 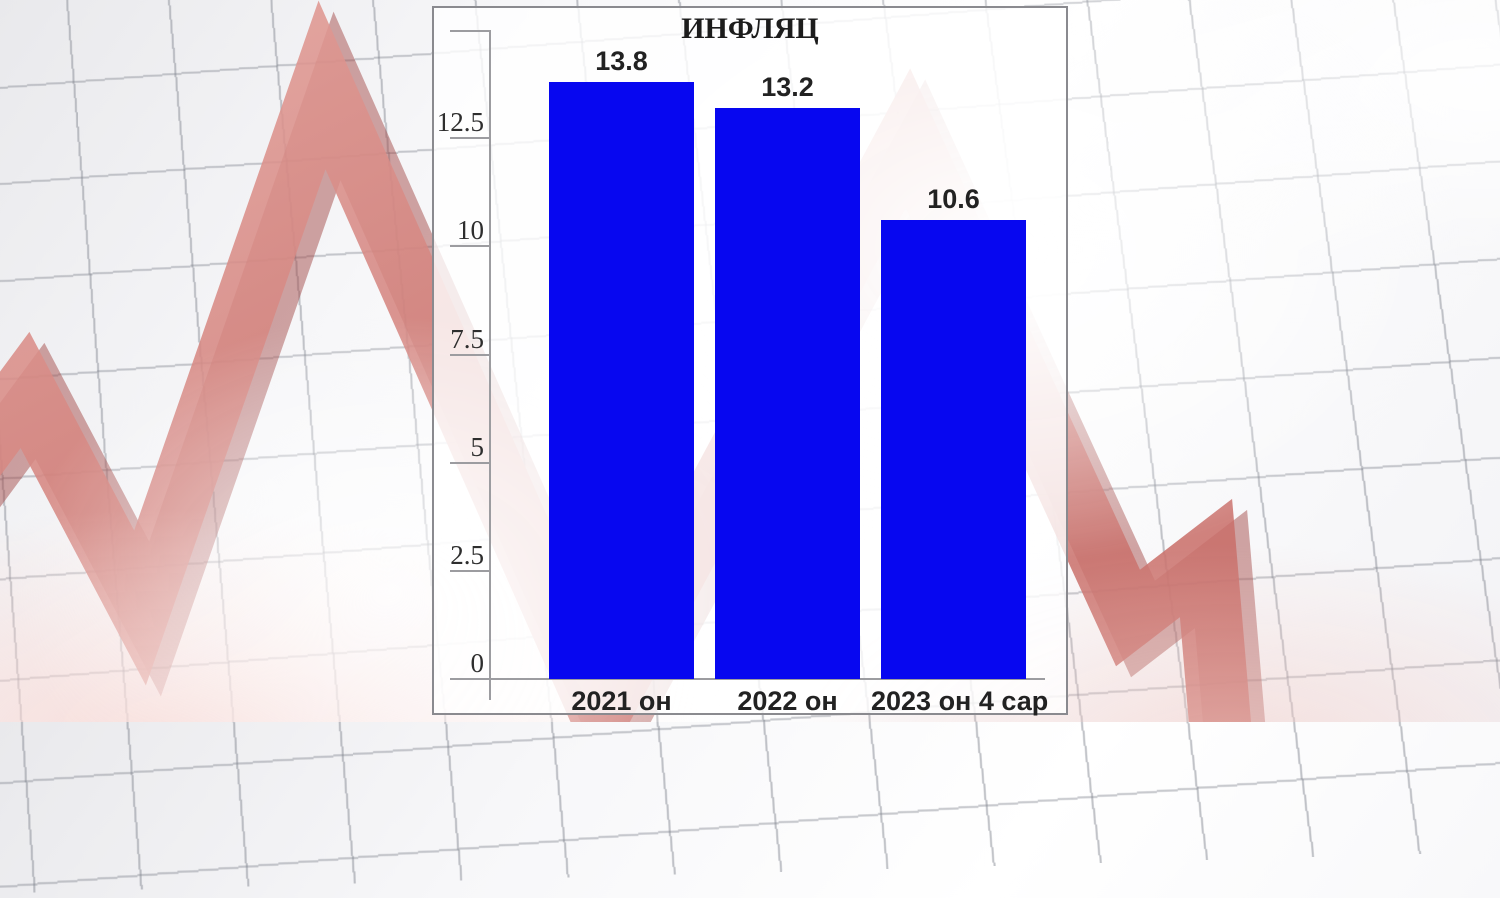 I want to click on bar-value-label: 13.8, so click(x=621, y=61).